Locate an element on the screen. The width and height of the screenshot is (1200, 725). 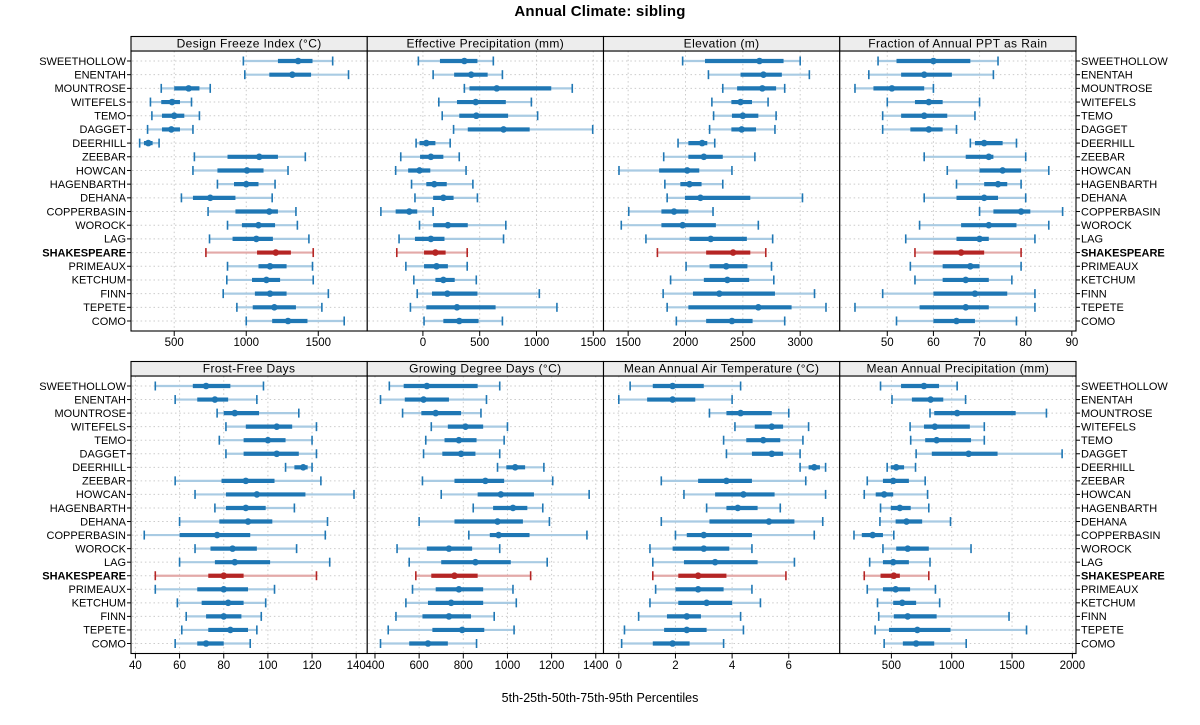
percentile-row-hagenbarth is located at coordinates (442, 184).